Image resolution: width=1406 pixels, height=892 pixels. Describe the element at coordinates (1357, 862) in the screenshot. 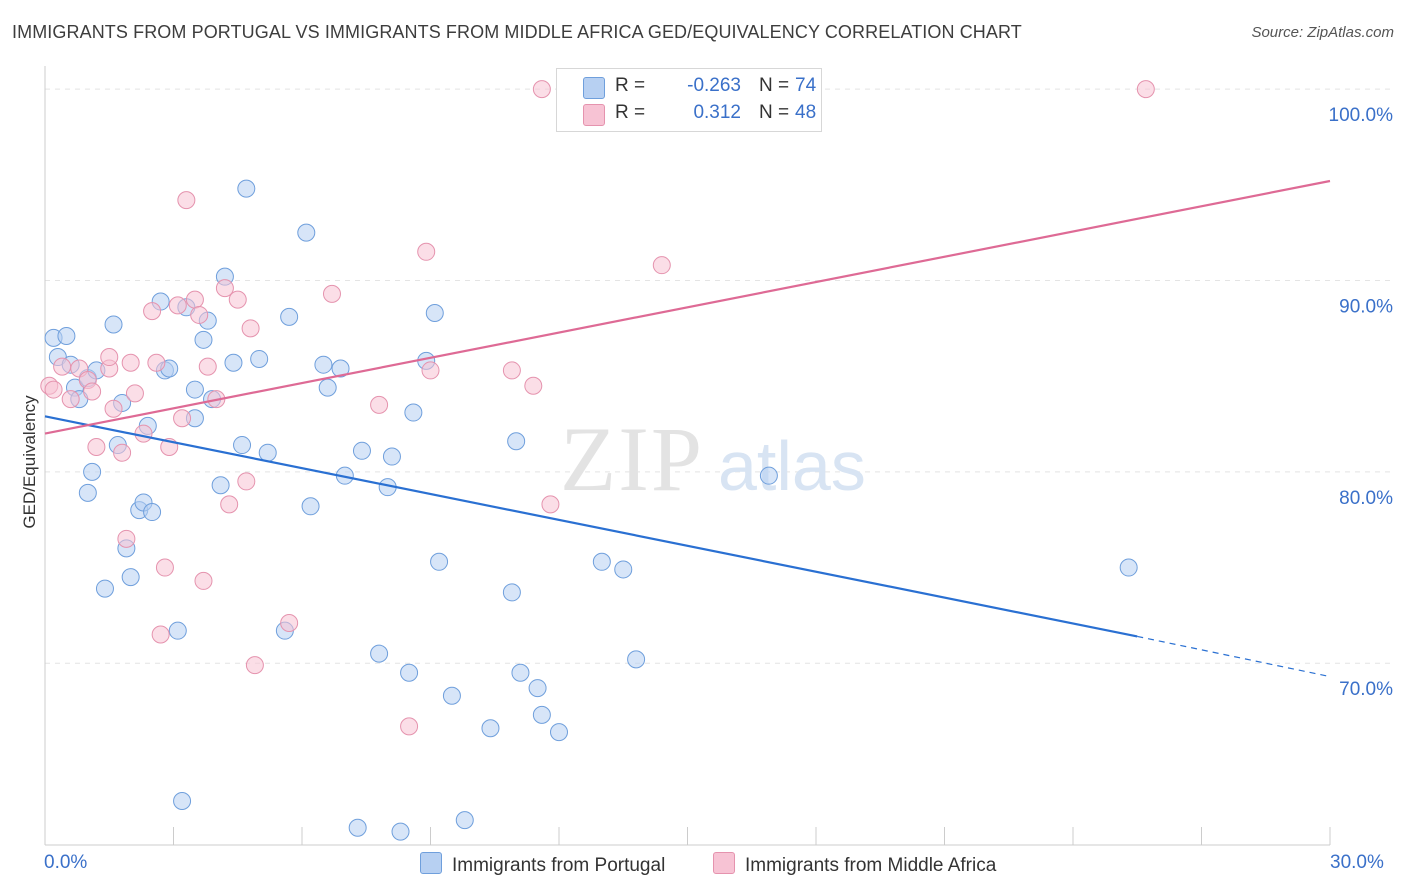

I see `x-tick-label-max: 30.0%` at that location.